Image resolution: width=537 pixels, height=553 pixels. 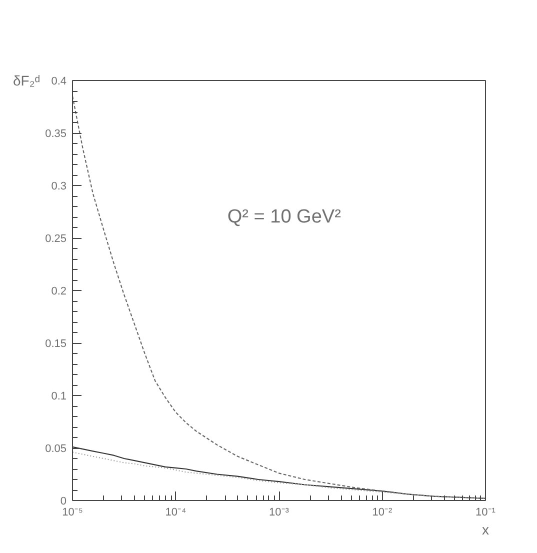 What do you see at coordinates (486, 512) in the screenshot?
I see `x-tick-label: 10⁻¹` at bounding box center [486, 512].